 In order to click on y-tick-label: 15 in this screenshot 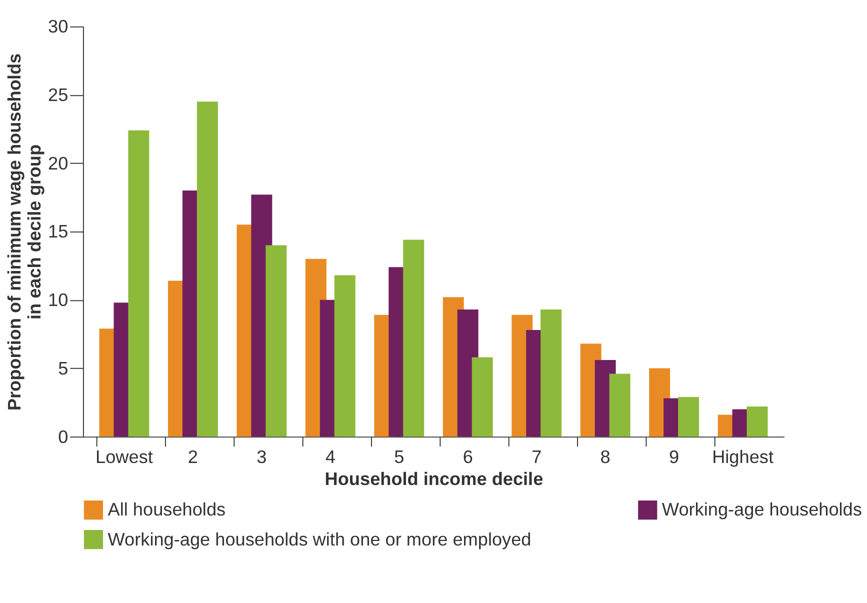, I will do `click(58, 232)`.